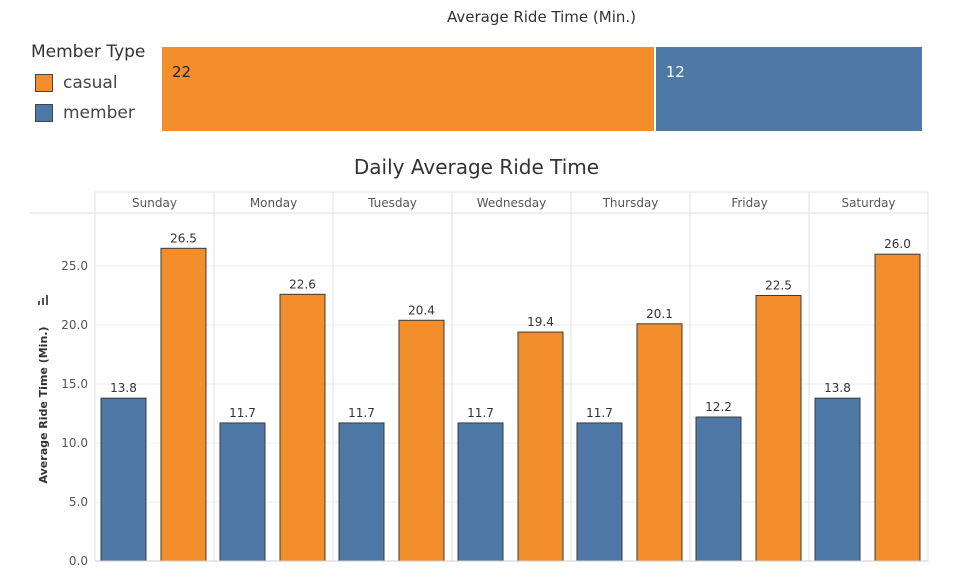 The width and height of the screenshot is (963, 582). What do you see at coordinates (154, 203) in the screenshot?
I see `day-label-sunday: Sunday` at bounding box center [154, 203].